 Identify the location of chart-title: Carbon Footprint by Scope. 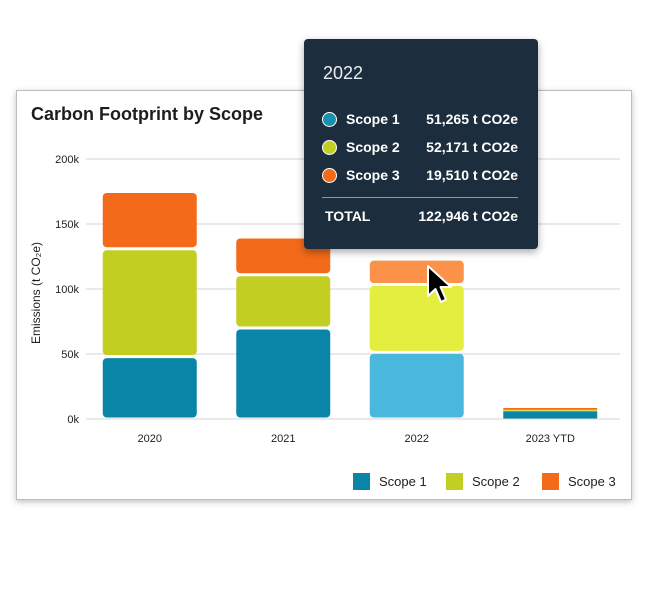
(147, 114).